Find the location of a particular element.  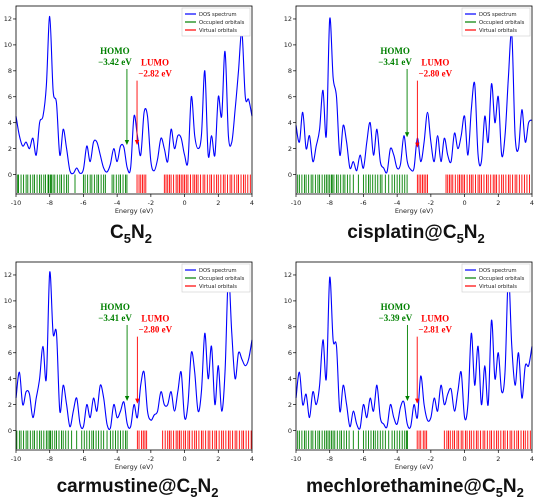

caption-prefix: mechlorethamine@ is located at coordinates (394, 486).